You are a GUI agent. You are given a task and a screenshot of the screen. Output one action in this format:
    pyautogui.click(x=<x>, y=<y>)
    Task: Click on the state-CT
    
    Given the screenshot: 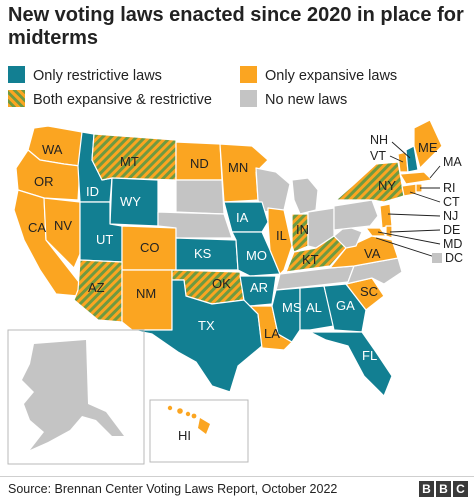 What is the action you would take?
    pyautogui.click(x=409, y=190)
    